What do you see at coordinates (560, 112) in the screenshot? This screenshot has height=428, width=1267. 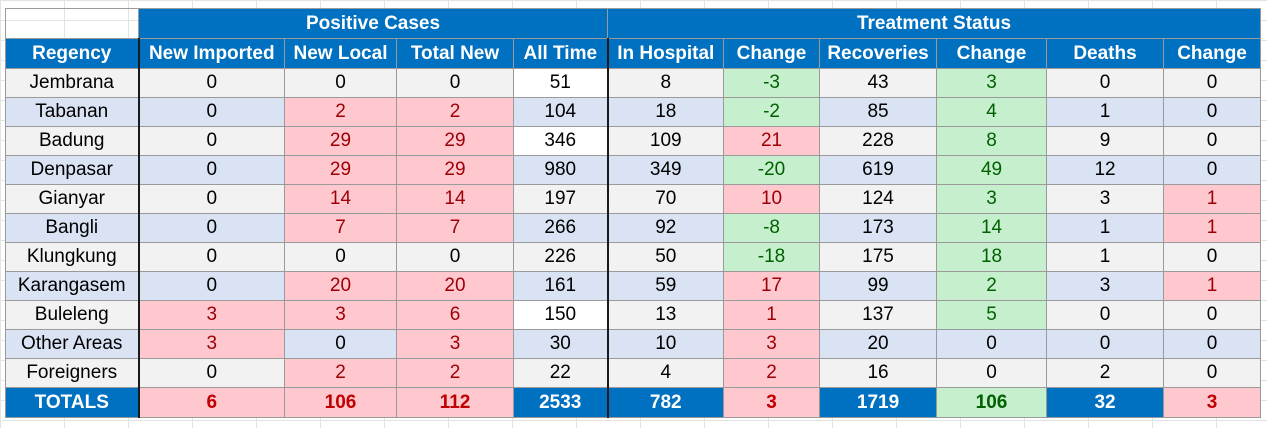 I see `cell-all-time: 104` at bounding box center [560, 112].